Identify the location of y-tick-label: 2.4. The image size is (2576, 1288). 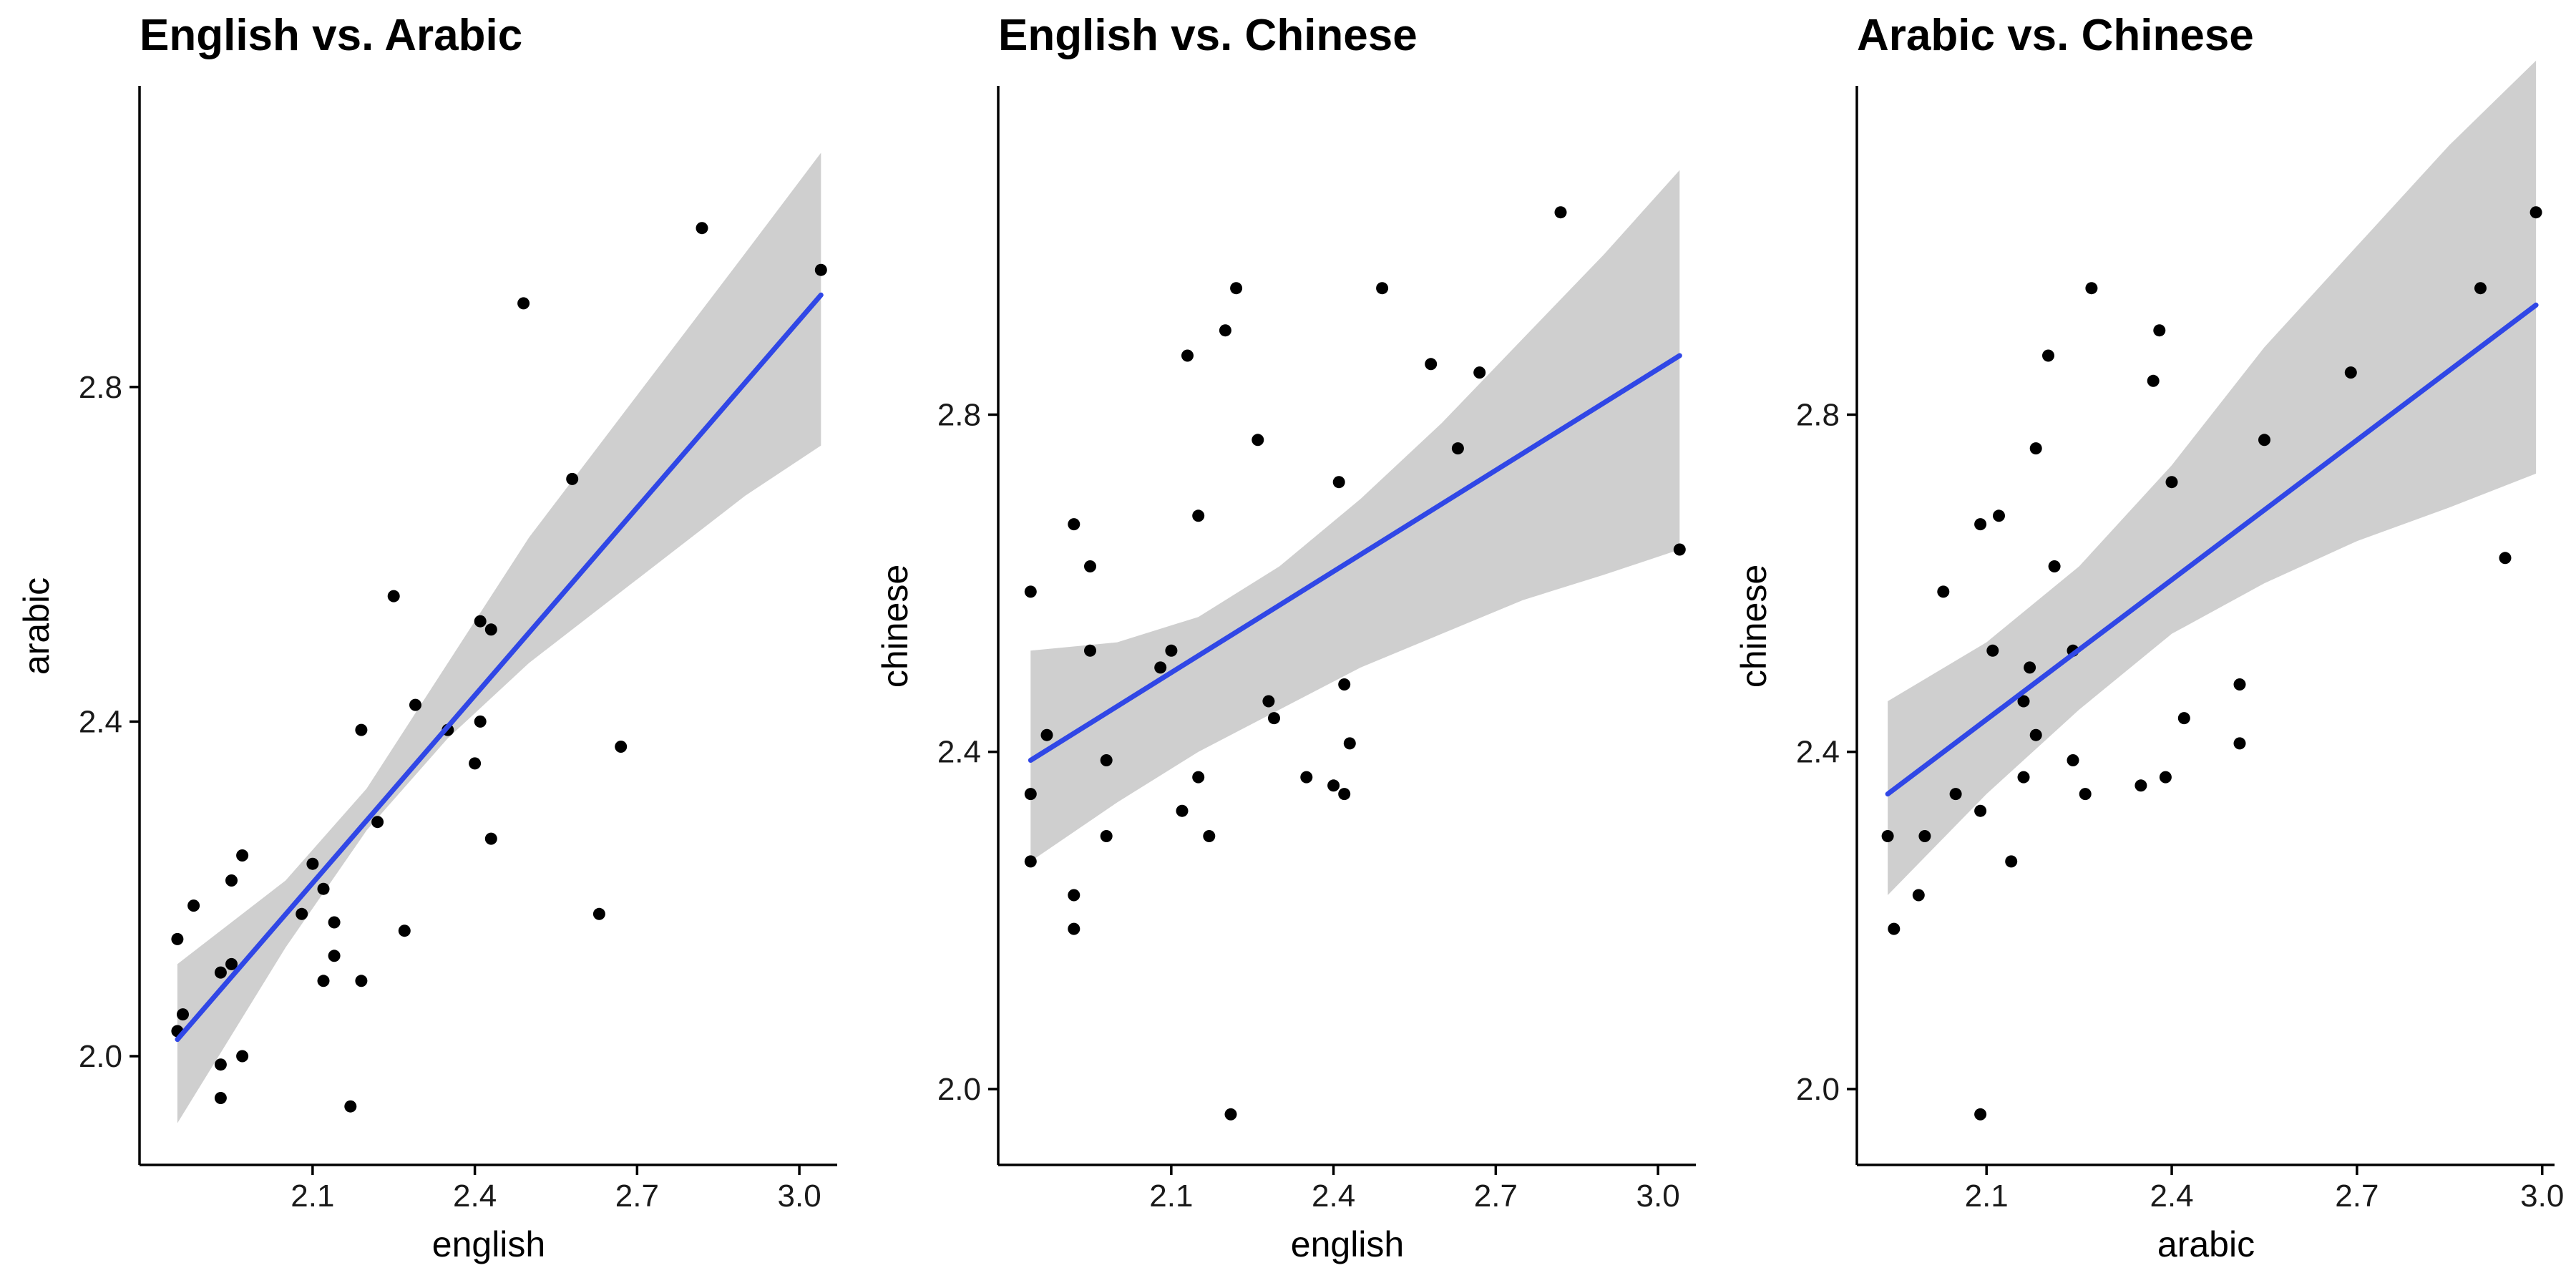
(959, 752).